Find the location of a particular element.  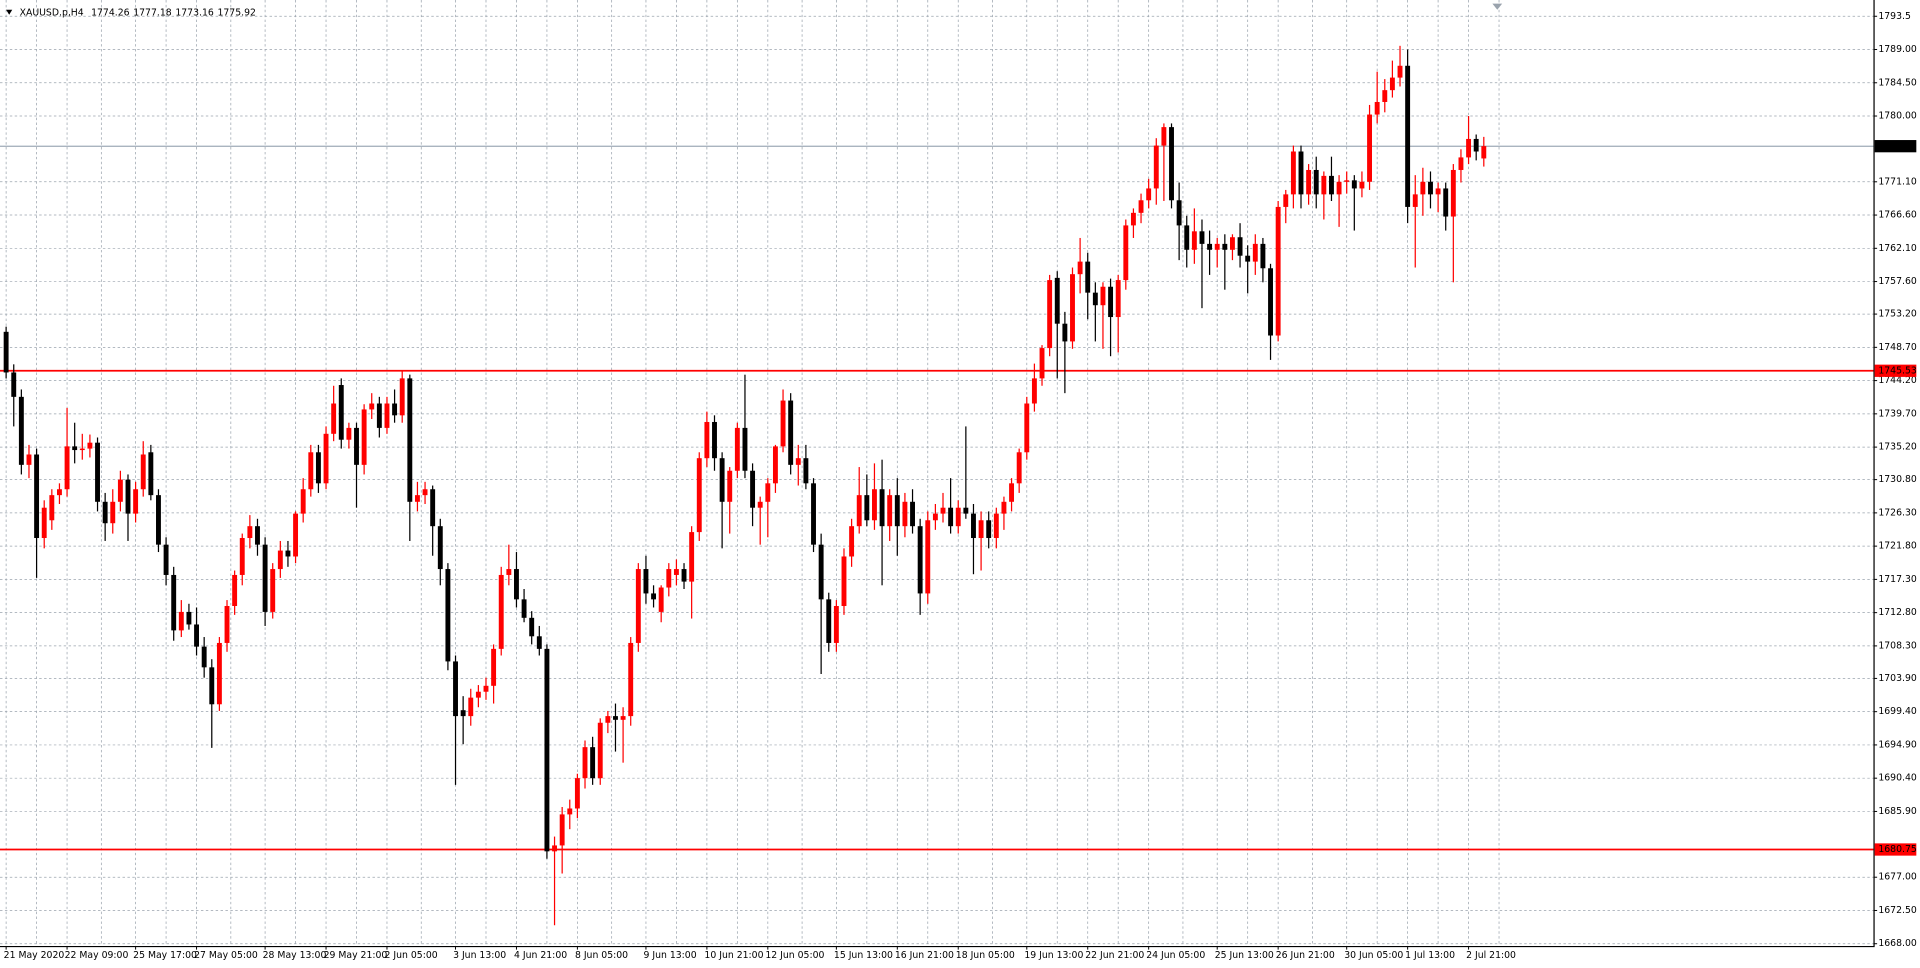

y-tick-label: 1744.20 is located at coordinates (1897, 380).